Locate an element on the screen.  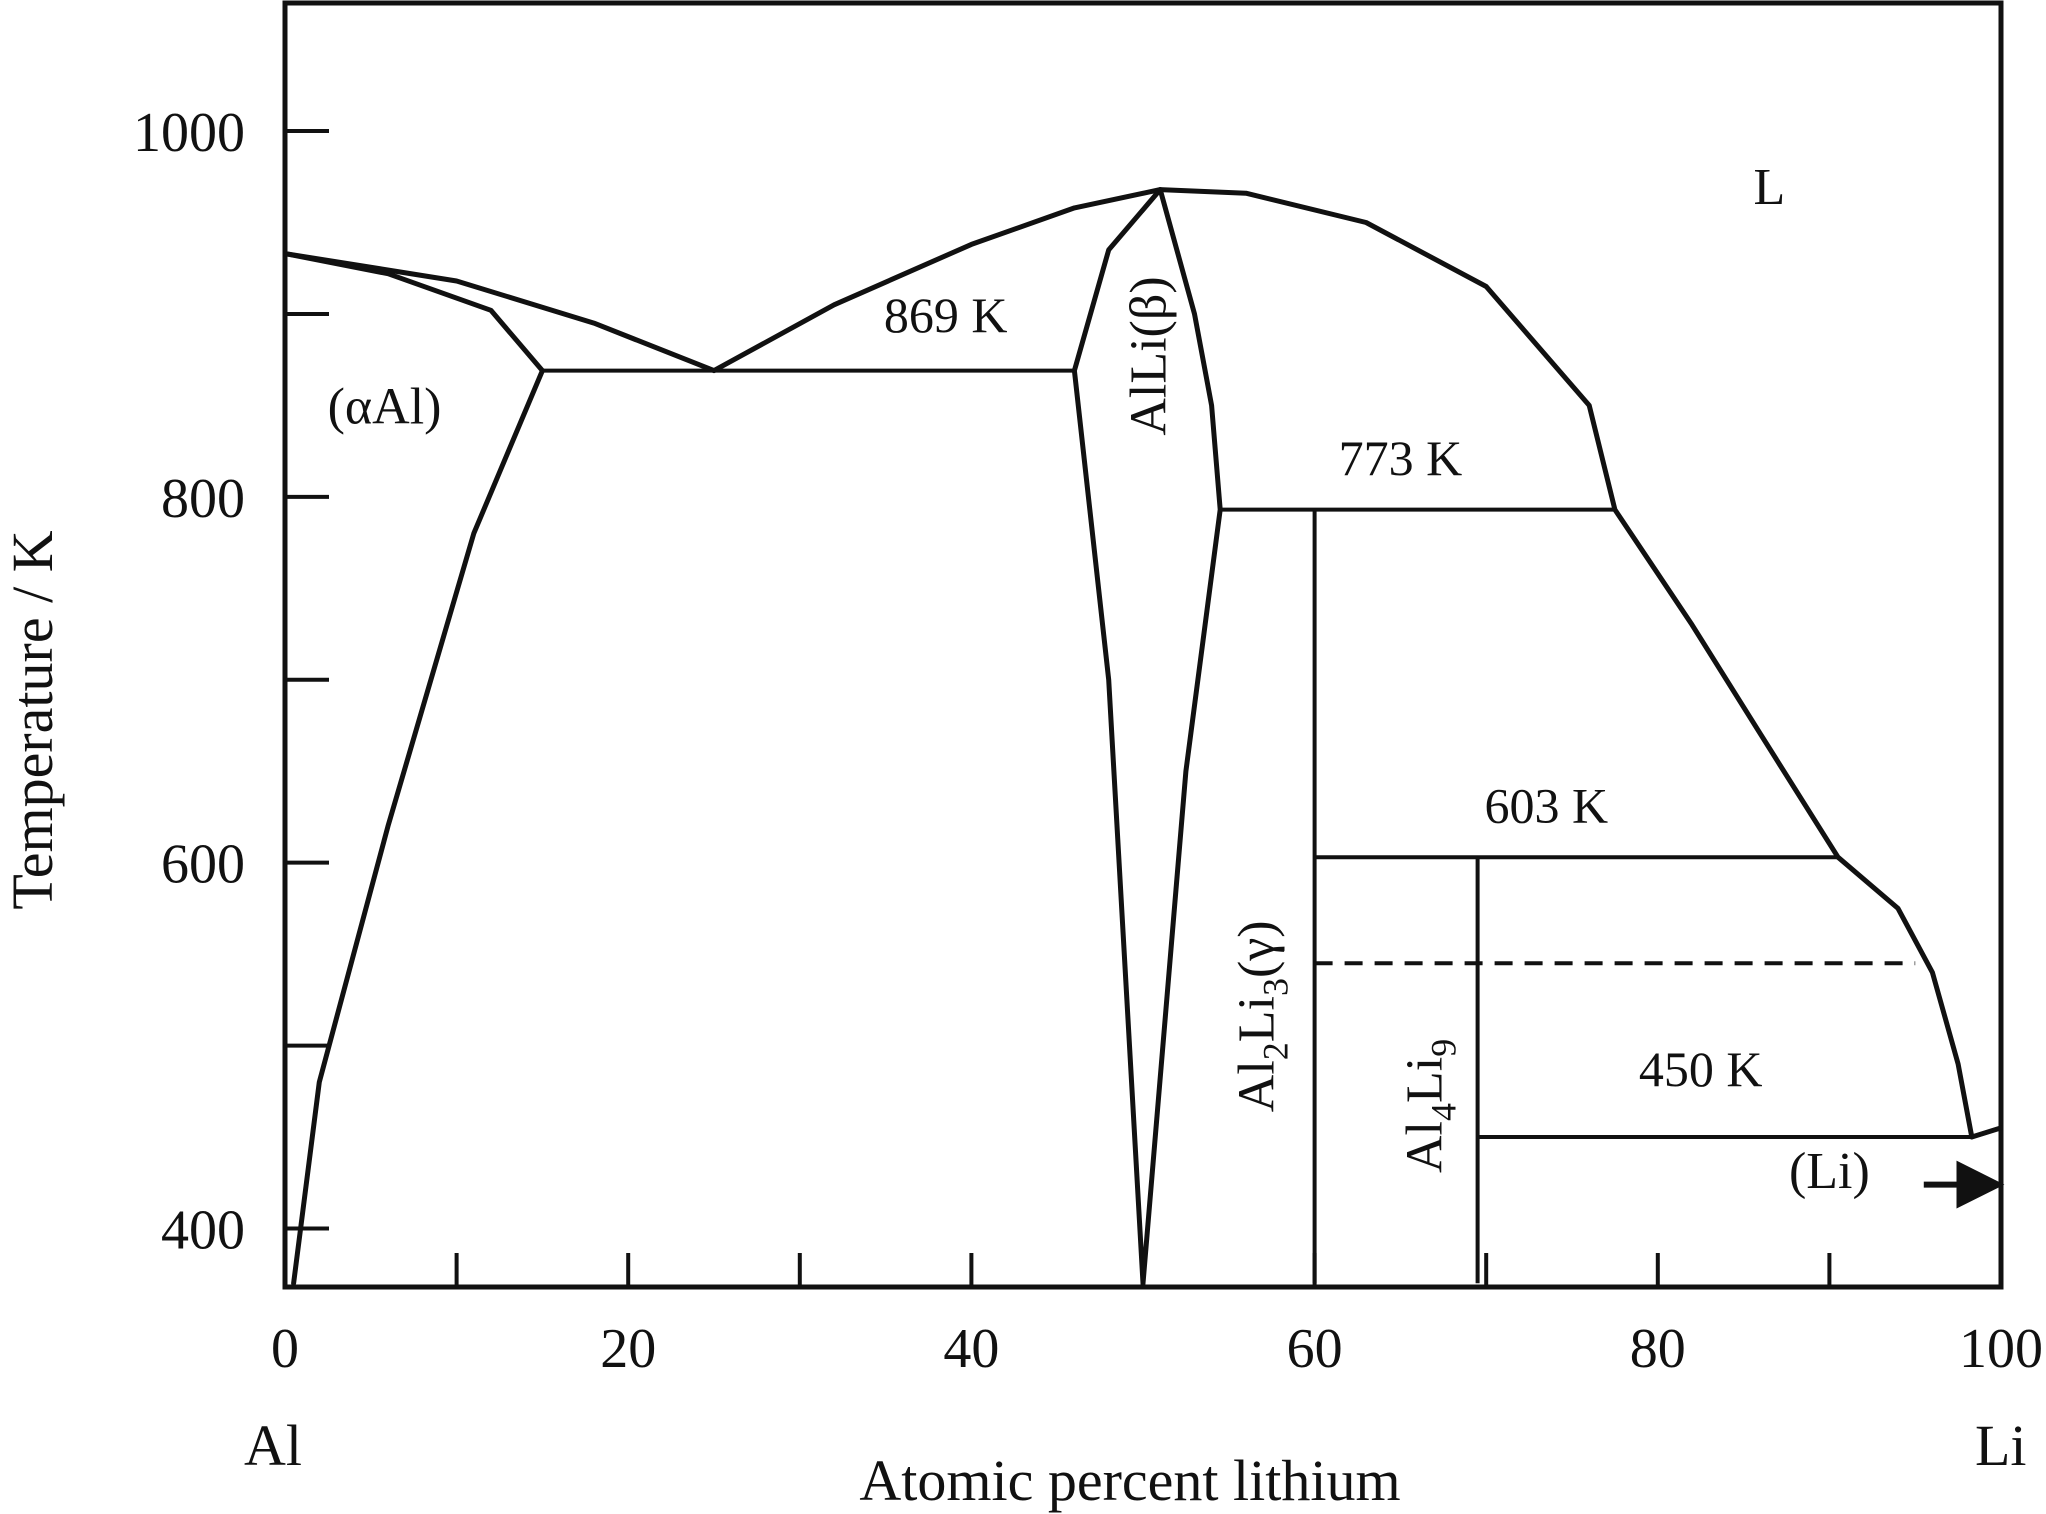
y-tick-label: 400 is located at coordinates (203, 1230).